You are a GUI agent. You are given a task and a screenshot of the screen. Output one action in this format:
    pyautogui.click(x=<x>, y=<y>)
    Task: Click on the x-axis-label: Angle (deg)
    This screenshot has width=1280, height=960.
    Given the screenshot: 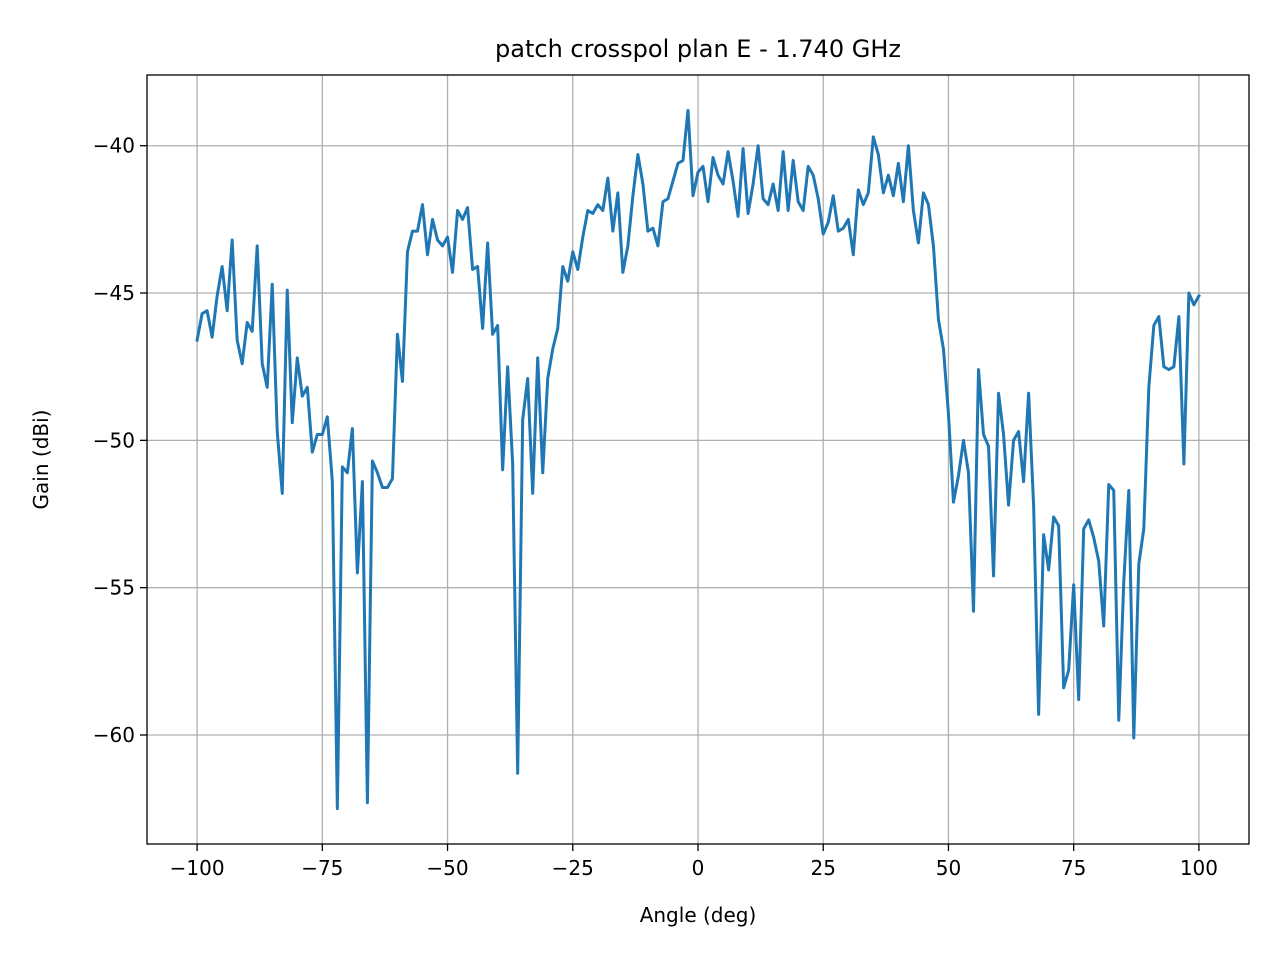 What is the action you would take?
    pyautogui.click(x=698, y=915)
    